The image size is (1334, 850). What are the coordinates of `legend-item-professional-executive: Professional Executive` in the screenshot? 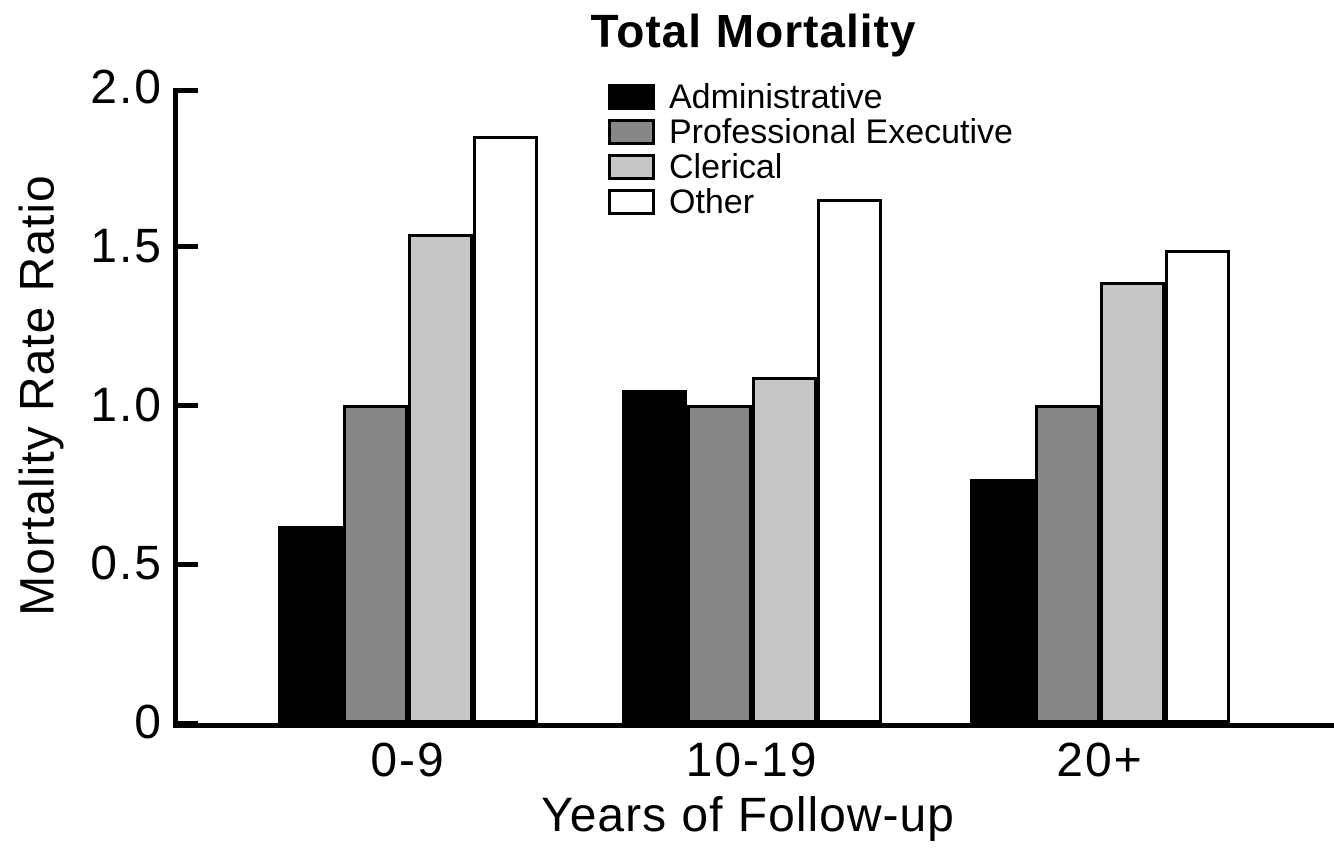 It's located at (810, 132).